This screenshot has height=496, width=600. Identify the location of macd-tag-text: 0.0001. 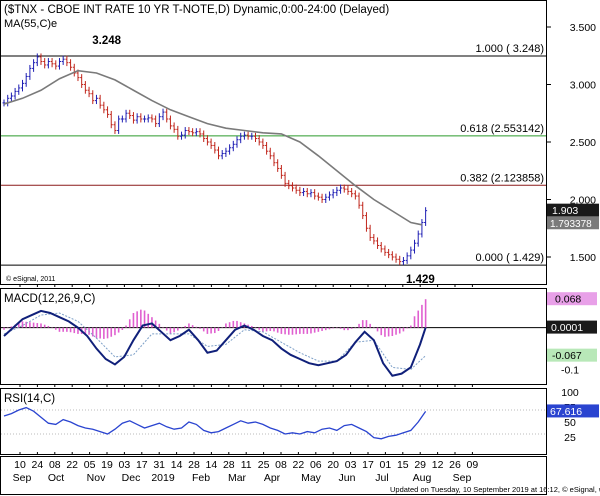
(567, 328).